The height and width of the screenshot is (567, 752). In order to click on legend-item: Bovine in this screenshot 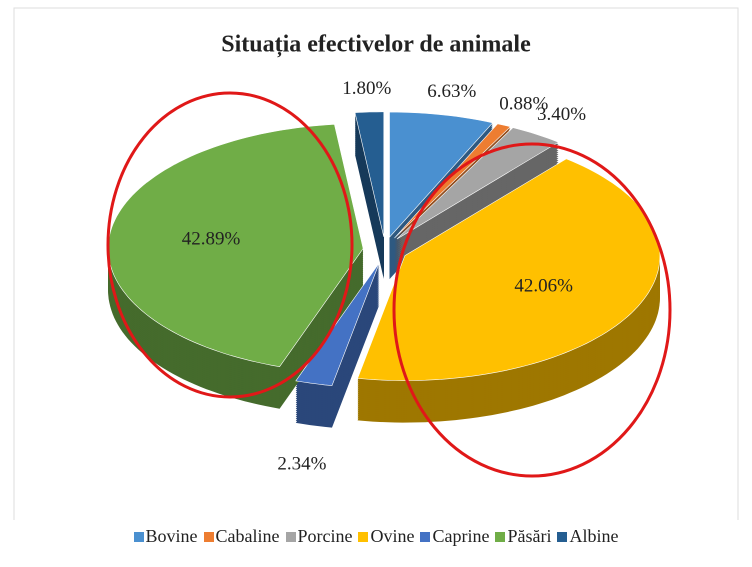, I will do `click(165, 536)`.